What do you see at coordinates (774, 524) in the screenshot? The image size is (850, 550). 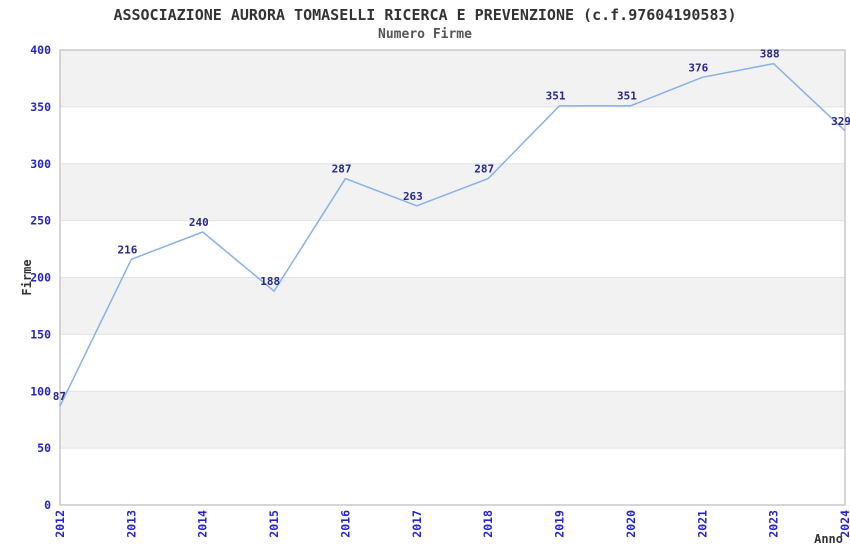 I see `x-tick-label: 2023` at bounding box center [774, 524].